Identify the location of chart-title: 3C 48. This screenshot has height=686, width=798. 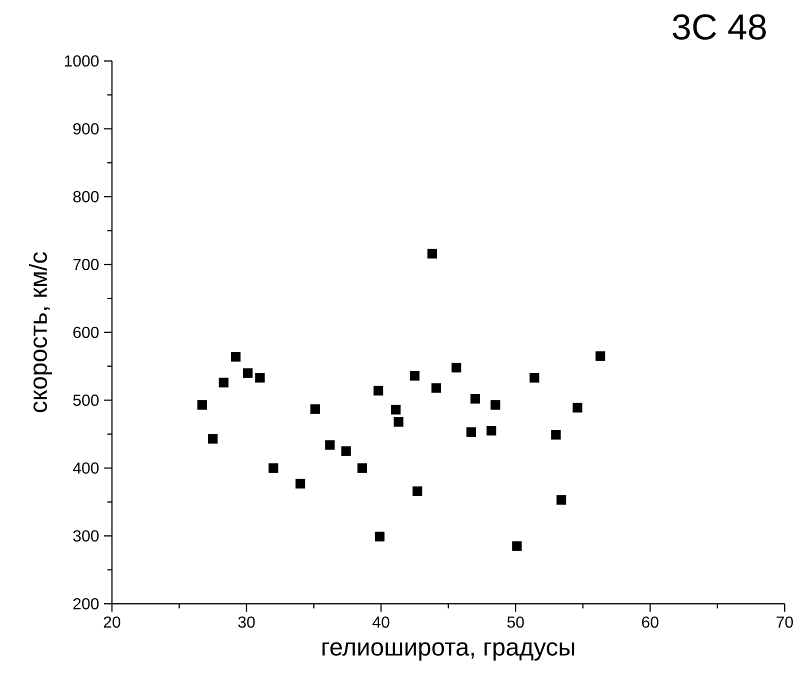
(719, 27).